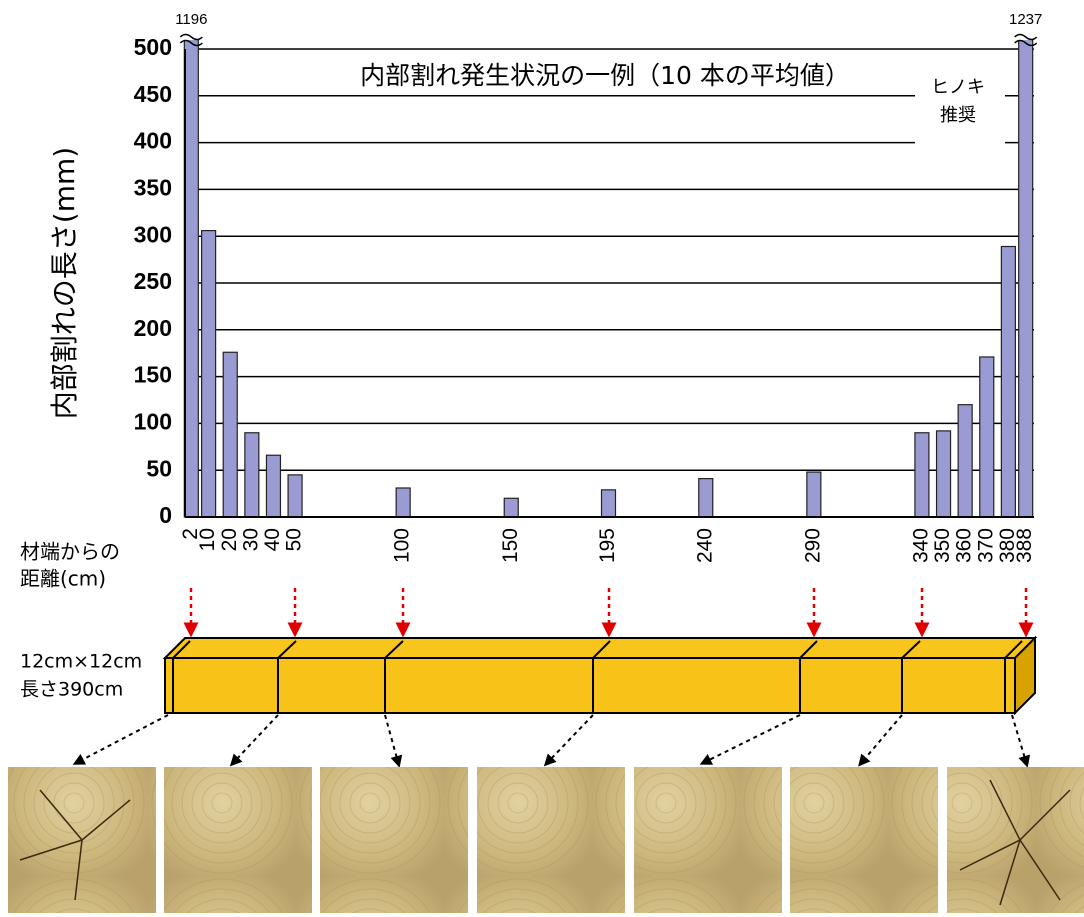 This screenshot has height=917, width=1084. I want to click on x-tick-label: 195, so click(607, 545).